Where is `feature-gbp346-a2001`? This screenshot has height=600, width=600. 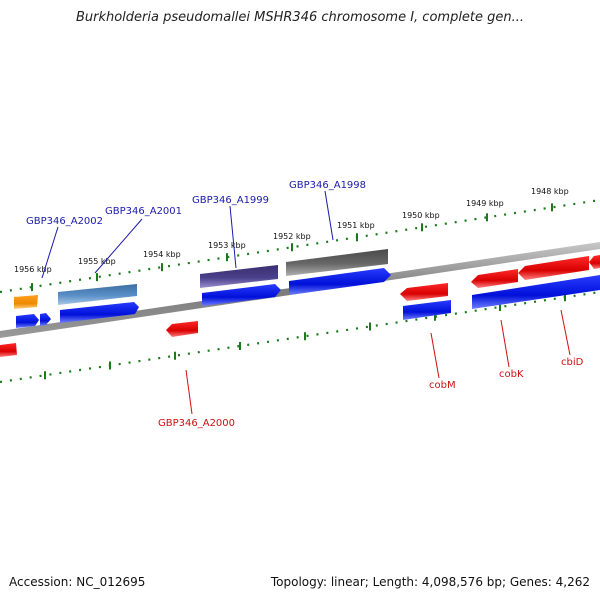 feature-gbp346-a2001 is located at coordinates (97, 294).